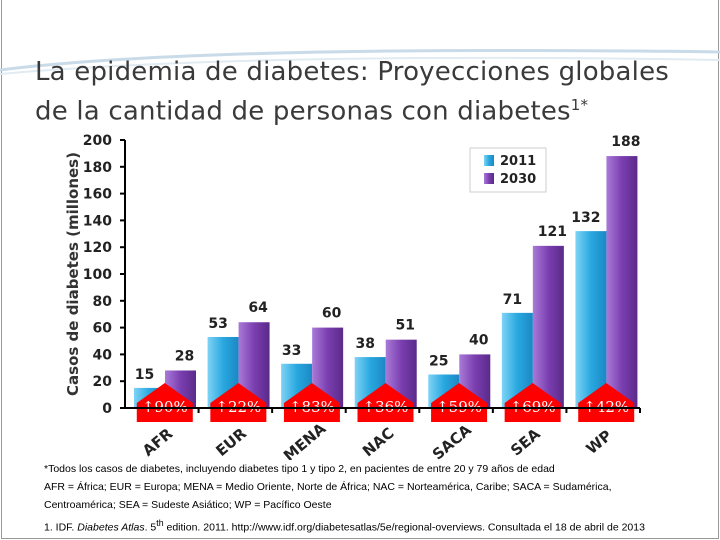 The image size is (720, 540). I want to click on y-tick-label: 0, so click(107, 409).